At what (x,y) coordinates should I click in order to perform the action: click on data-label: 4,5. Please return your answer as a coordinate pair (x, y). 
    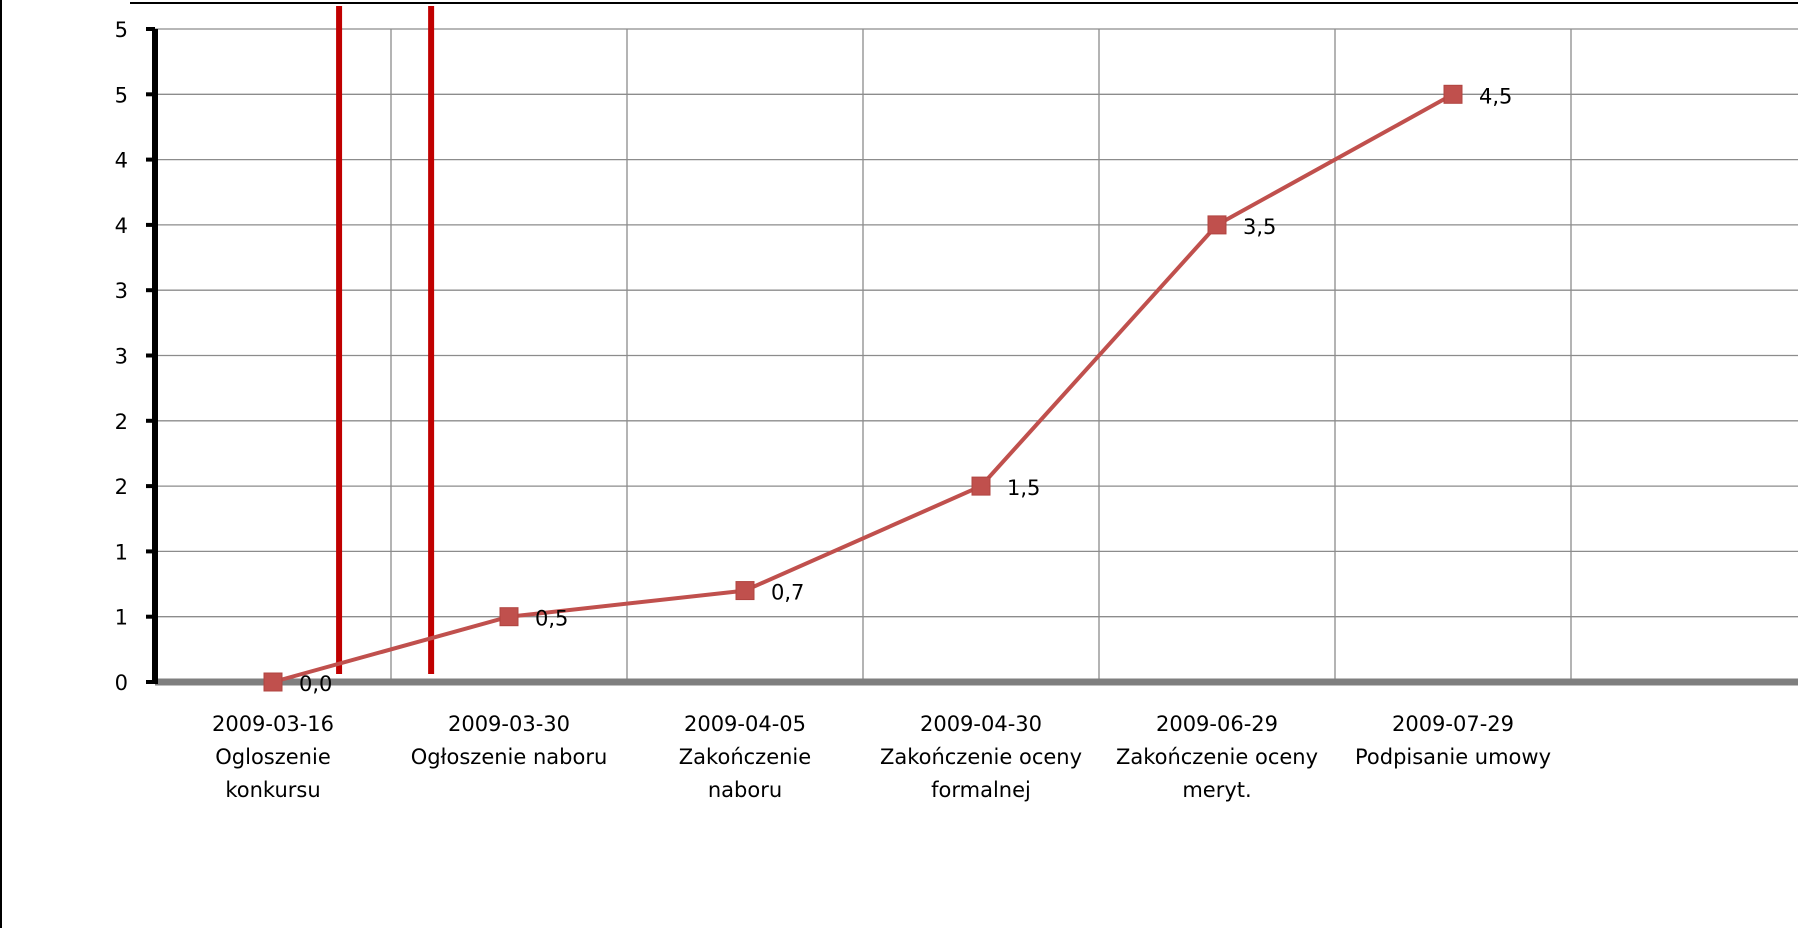
    Looking at the image, I should click on (1495, 96).